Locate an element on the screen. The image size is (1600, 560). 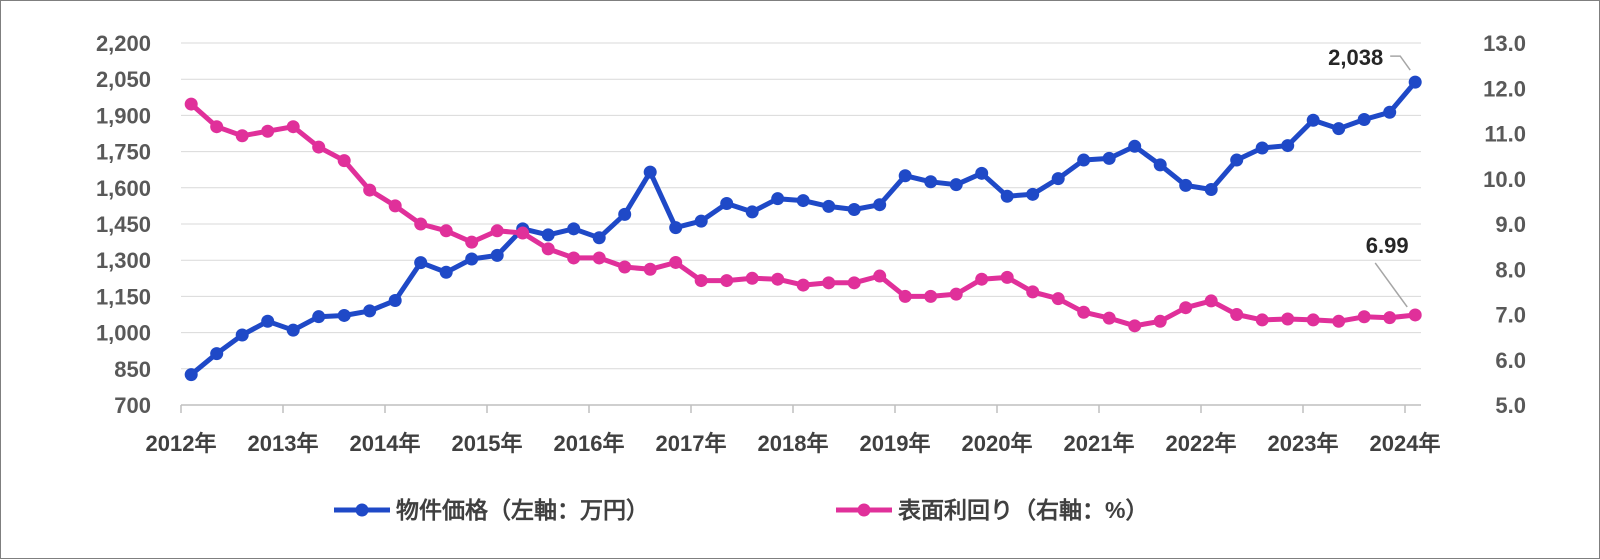
annotations: 2,038 6.99 is located at coordinates (1369, 176).